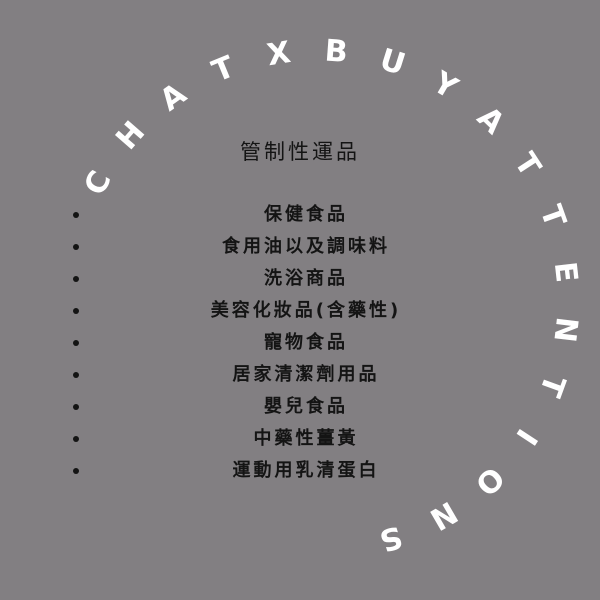 The width and height of the screenshot is (600, 600). I want to click on list-item-label: 食用油以及調味料, so click(306, 246).